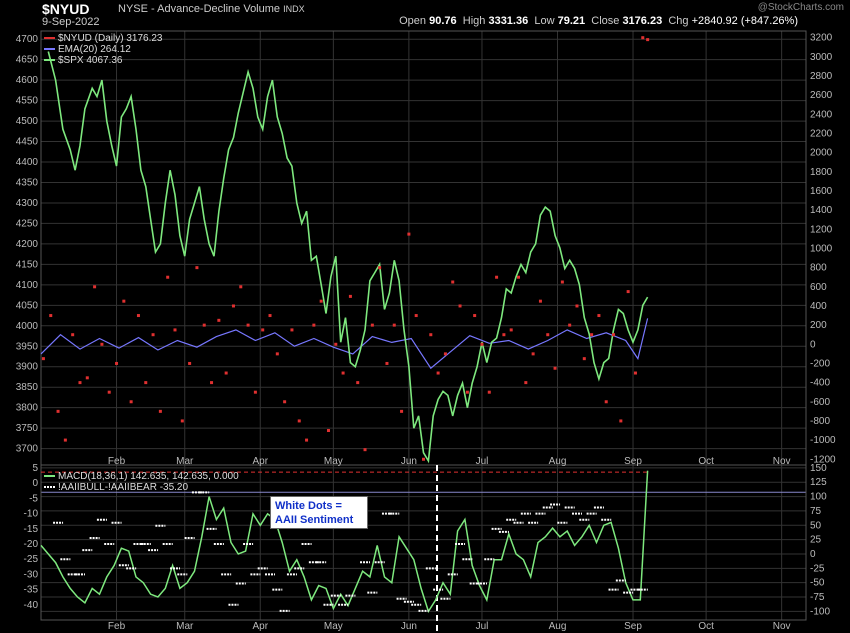  What do you see at coordinates (821, 210) in the screenshot?
I see `right-tick-label: 1400` at bounding box center [821, 210].